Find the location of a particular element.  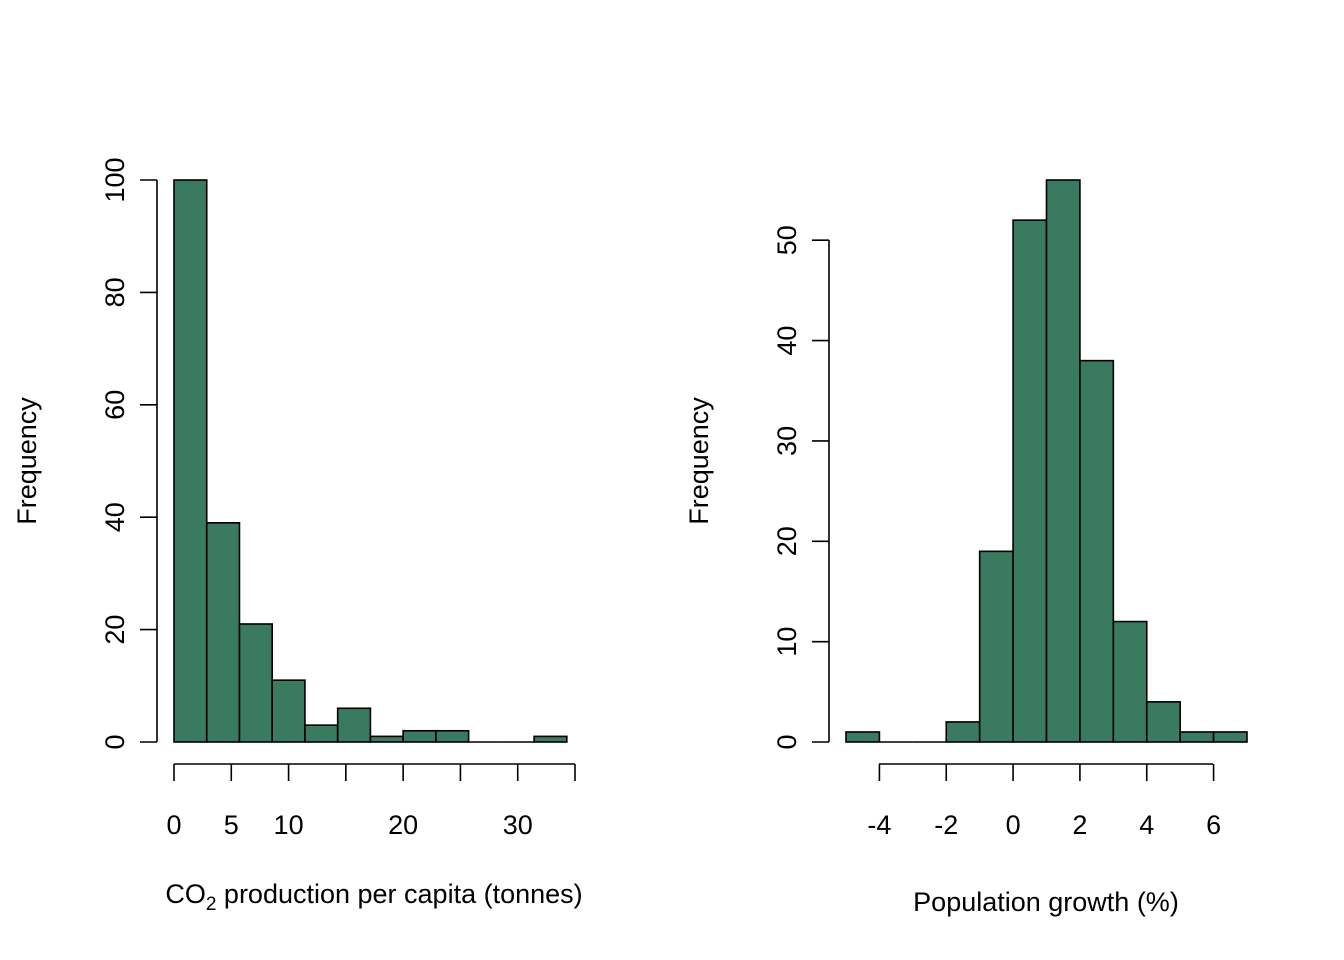

co2-y-tick-label-2: 40 is located at coordinates (115, 517).